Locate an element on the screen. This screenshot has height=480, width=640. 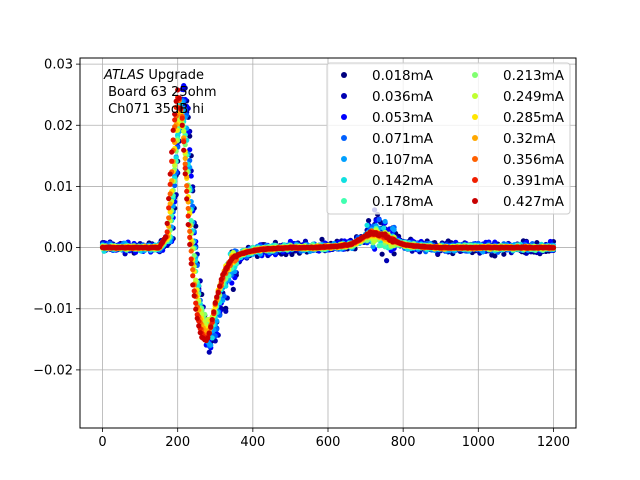
annotation-line-2: Board 63 25ohm is located at coordinates (160, 92).